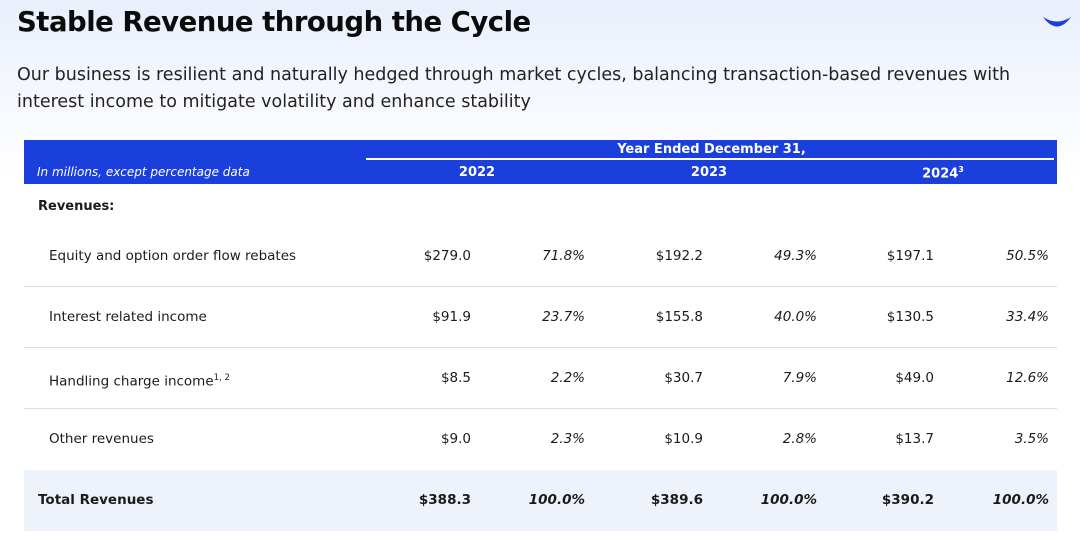  Describe the element at coordinates (563, 317) in the screenshot. I see `percent-2022: 23.7%` at that location.